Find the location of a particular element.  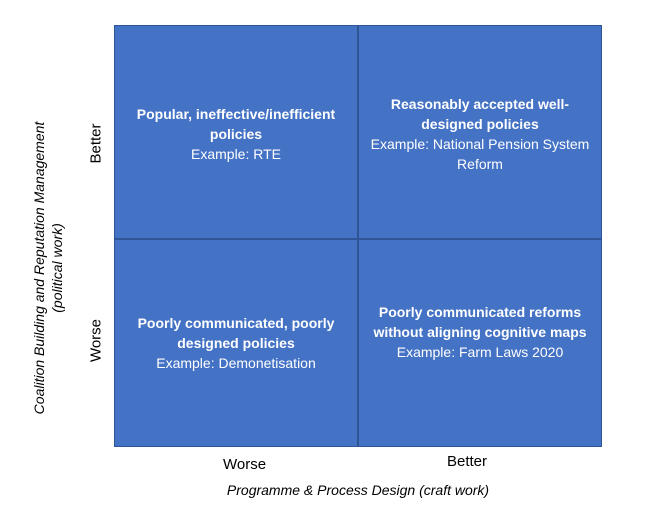

quadrant-example: Example: RTE is located at coordinates (236, 154).